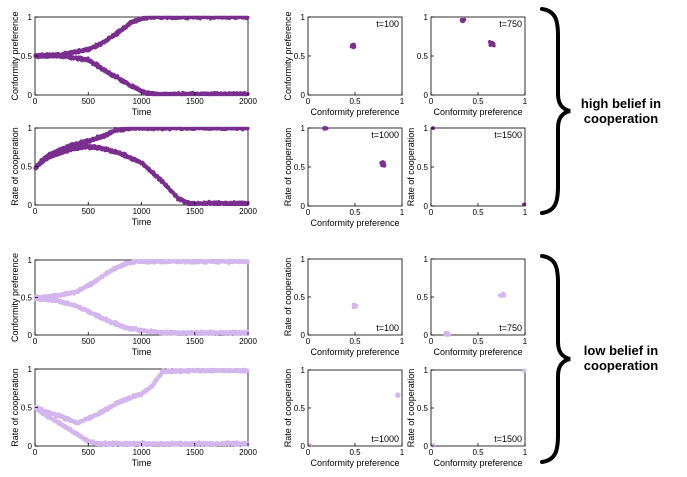 The height and width of the screenshot is (477, 687). Describe the element at coordinates (141, 166) in the screenshot. I see `plot-frame` at that location.